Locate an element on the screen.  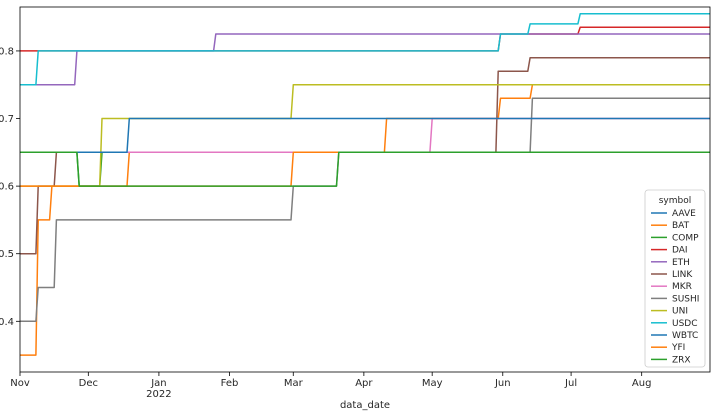
x-tick-label: Jan is located at coordinates (158, 383).